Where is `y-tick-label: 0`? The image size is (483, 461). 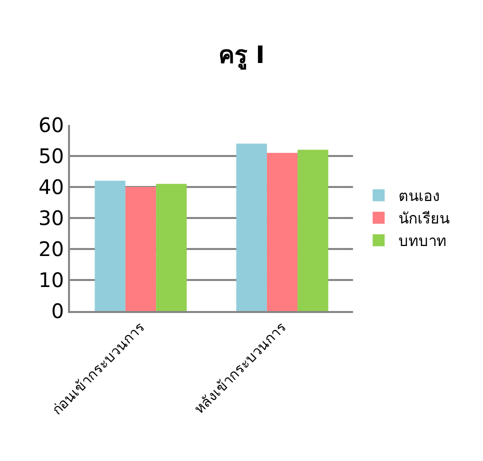 y-tick-label: 0 is located at coordinates (57, 311).